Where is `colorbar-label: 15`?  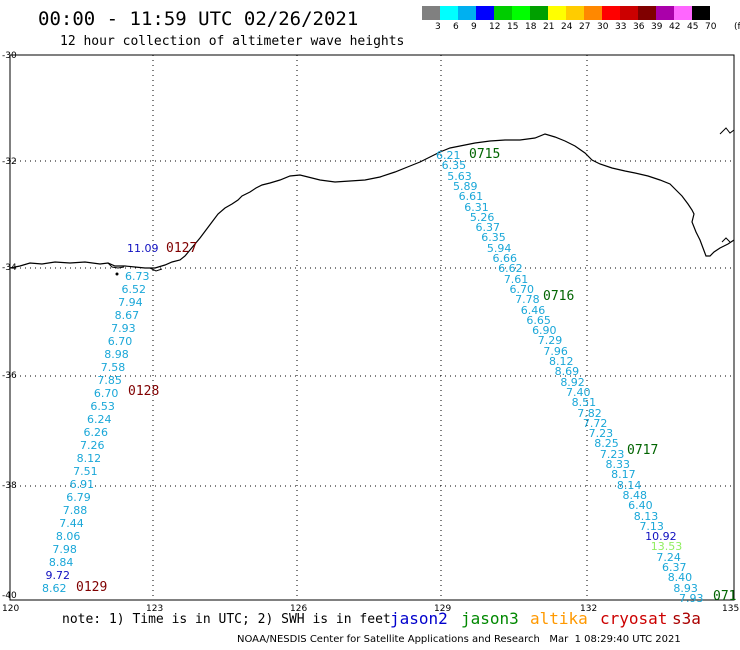 colorbar-label: 15 is located at coordinates (513, 27).